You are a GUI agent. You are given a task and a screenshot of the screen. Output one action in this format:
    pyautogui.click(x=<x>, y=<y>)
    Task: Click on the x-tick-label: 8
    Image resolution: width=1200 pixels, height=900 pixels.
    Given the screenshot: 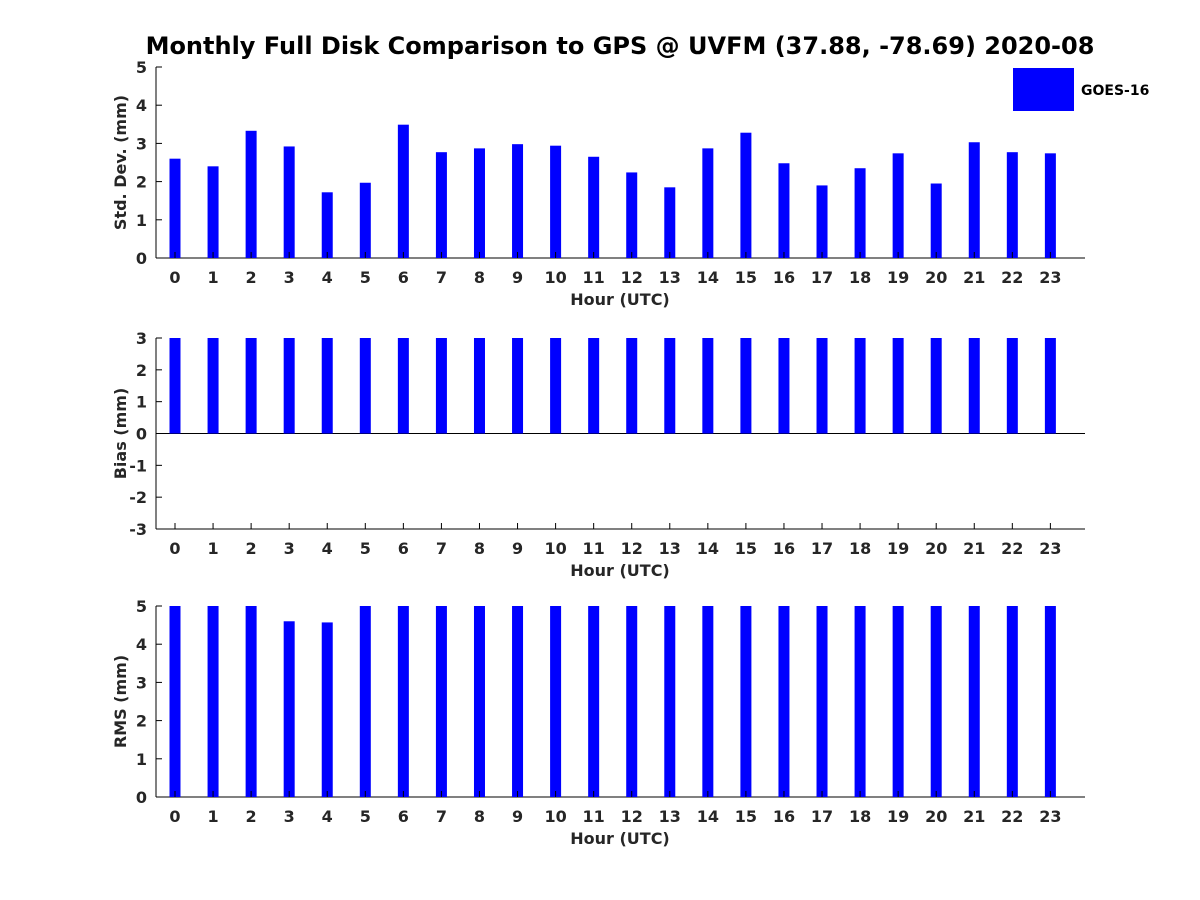 What is the action you would take?
    pyautogui.click(x=479, y=277)
    